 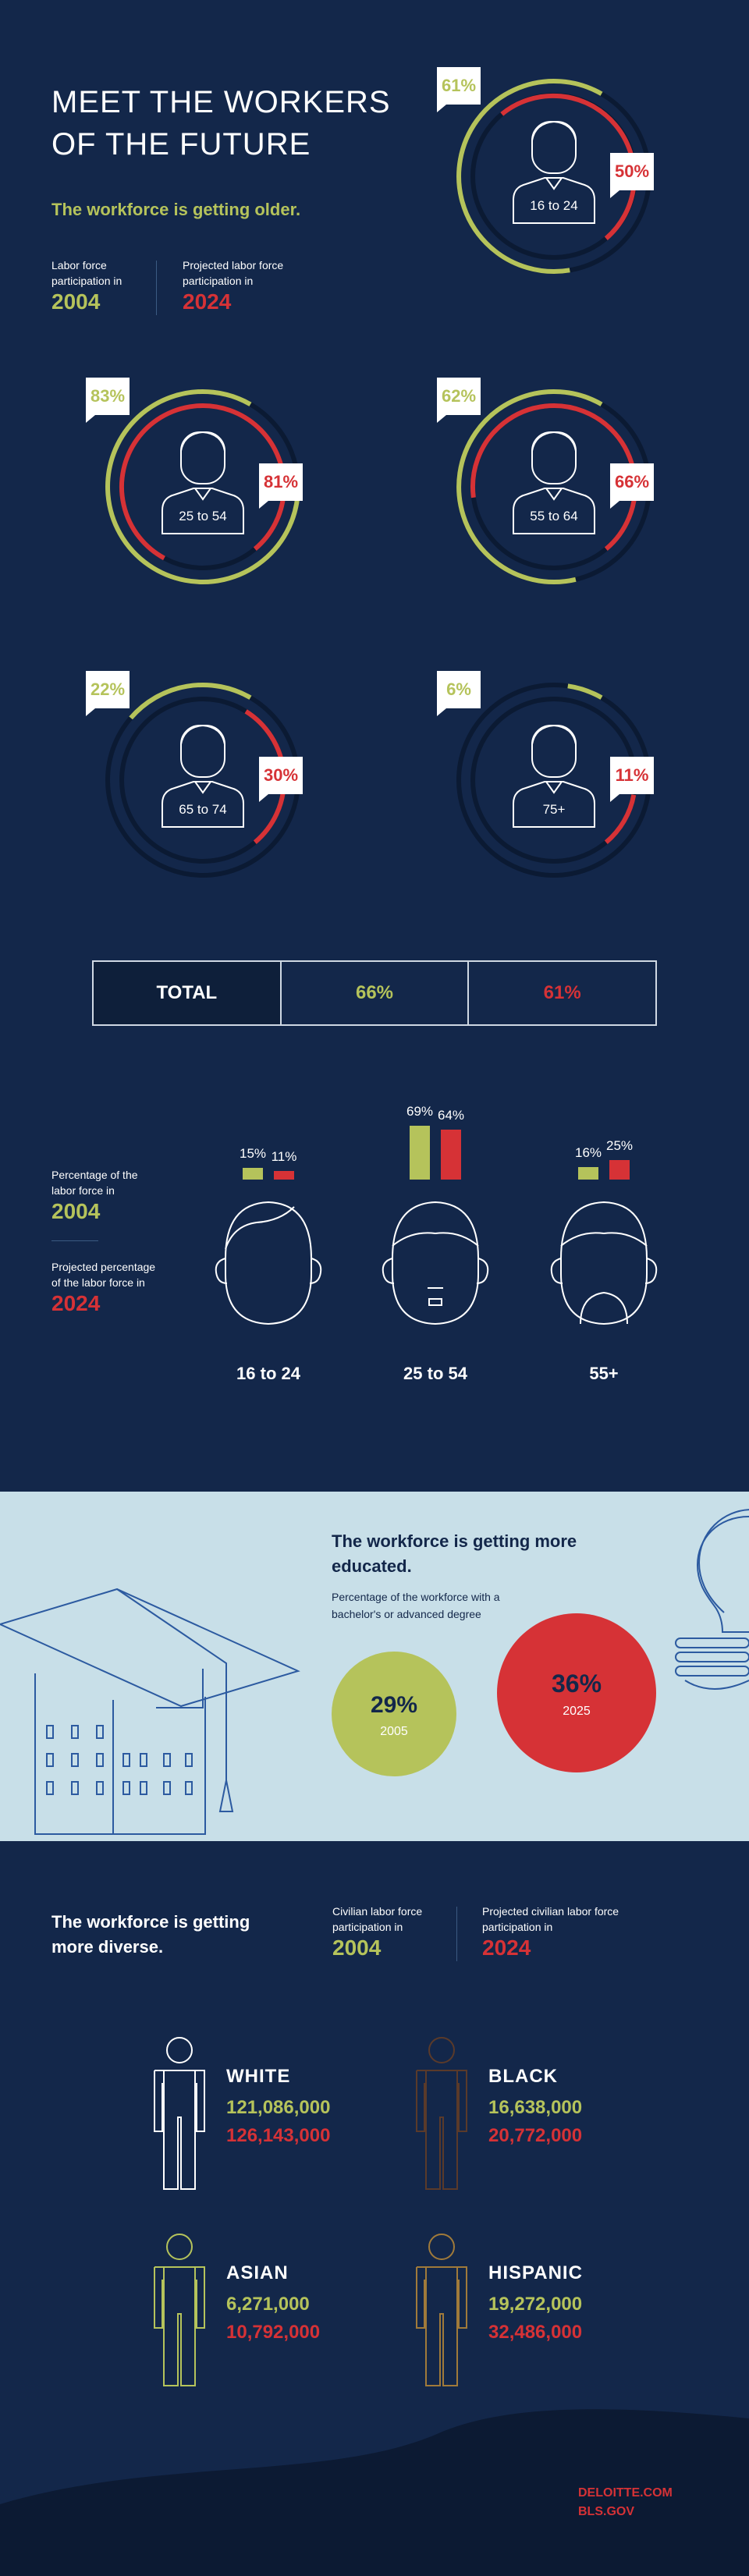 I want to click on diversity-2024-value: 126,143,000, so click(x=278, y=2135).